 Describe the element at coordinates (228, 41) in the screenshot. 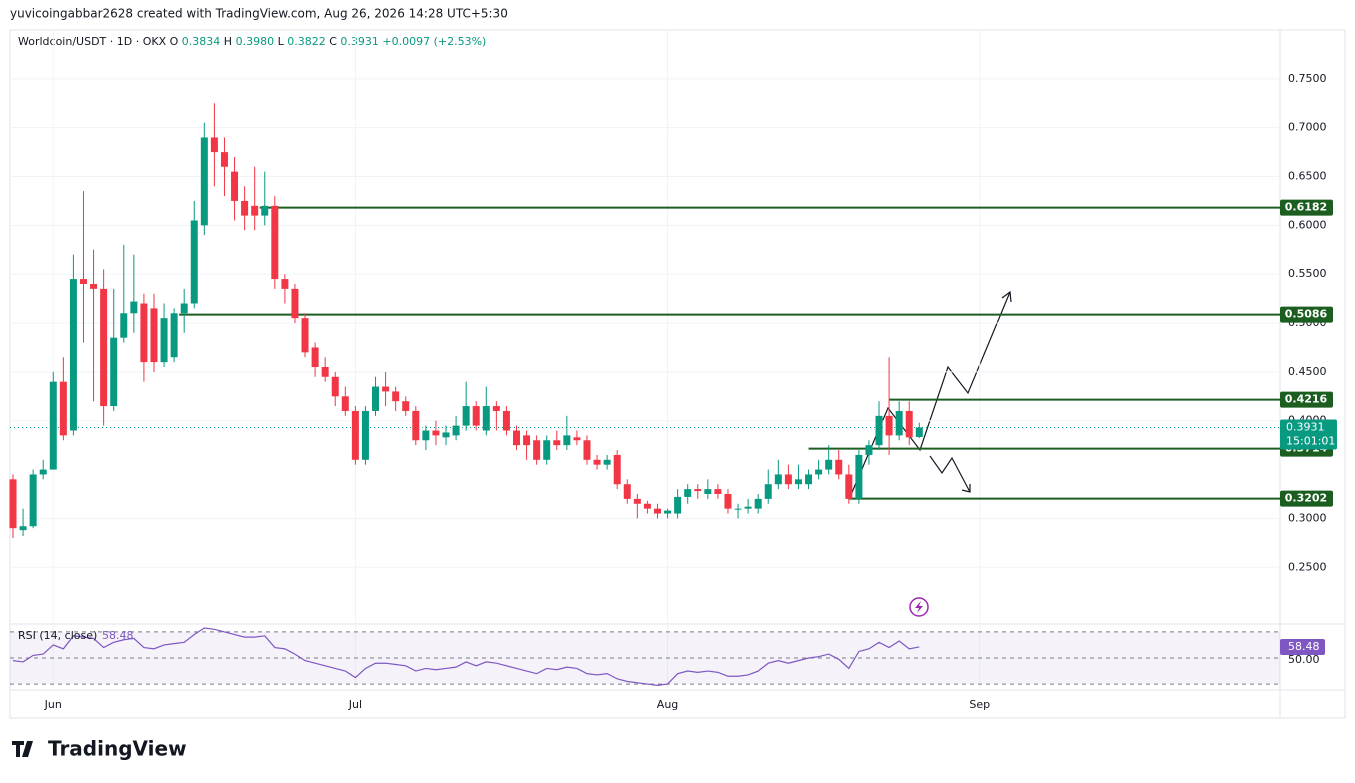

I see `ohlc-key: H` at that location.